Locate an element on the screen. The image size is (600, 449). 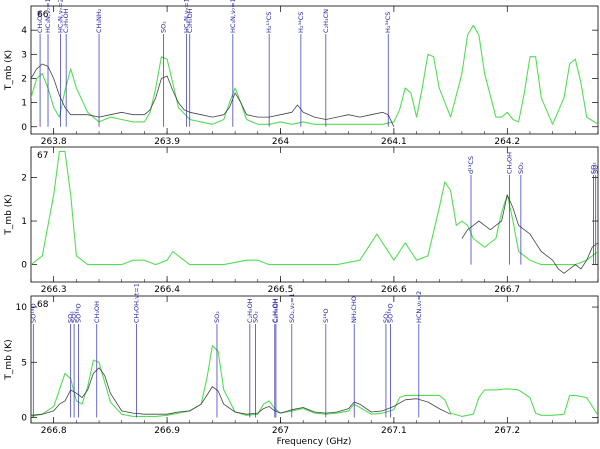
line-id-label: NH₂CHO is located at coordinates (354, 309).